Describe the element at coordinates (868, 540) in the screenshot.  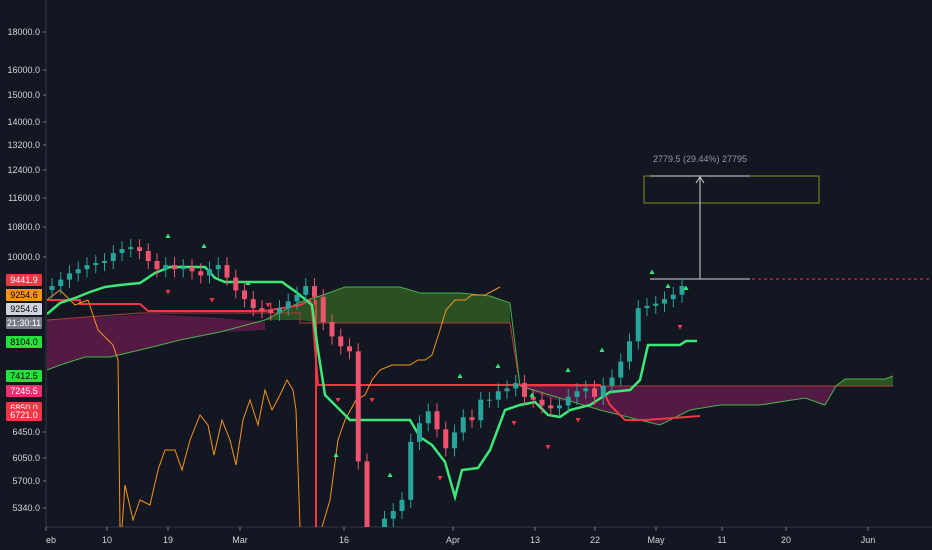
I see `x-tick-label: Jun` at that location.